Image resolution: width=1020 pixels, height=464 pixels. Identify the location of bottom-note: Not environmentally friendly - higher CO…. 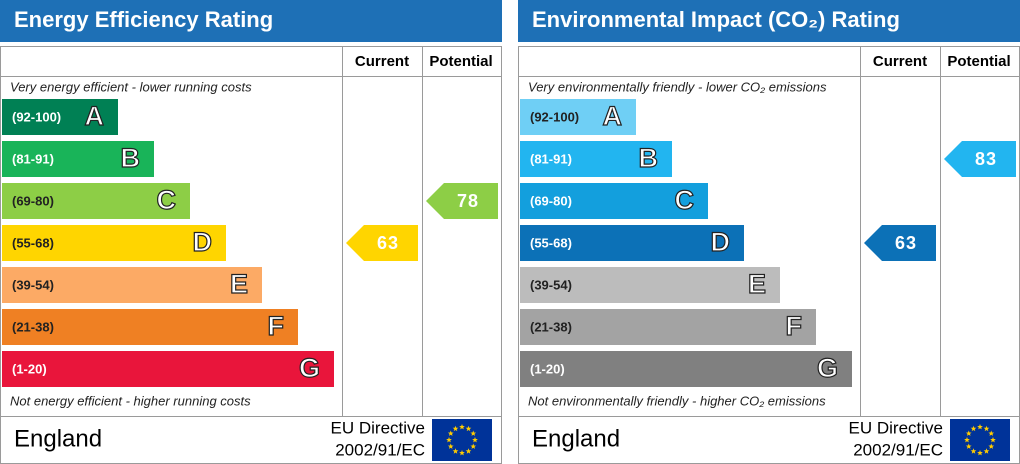
(677, 400).